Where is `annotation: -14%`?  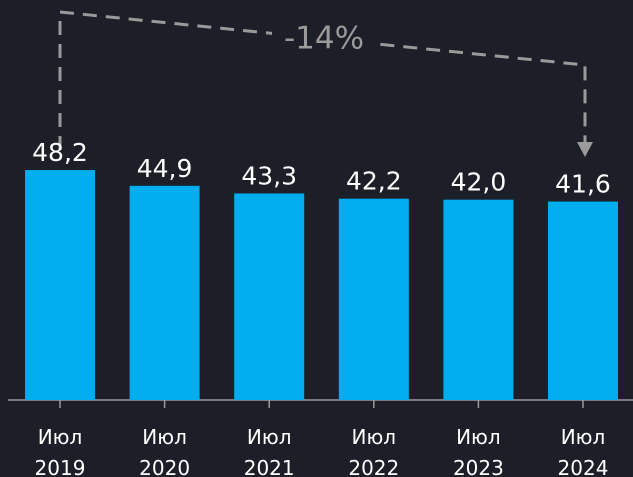
annotation: -14% is located at coordinates (324, 39).